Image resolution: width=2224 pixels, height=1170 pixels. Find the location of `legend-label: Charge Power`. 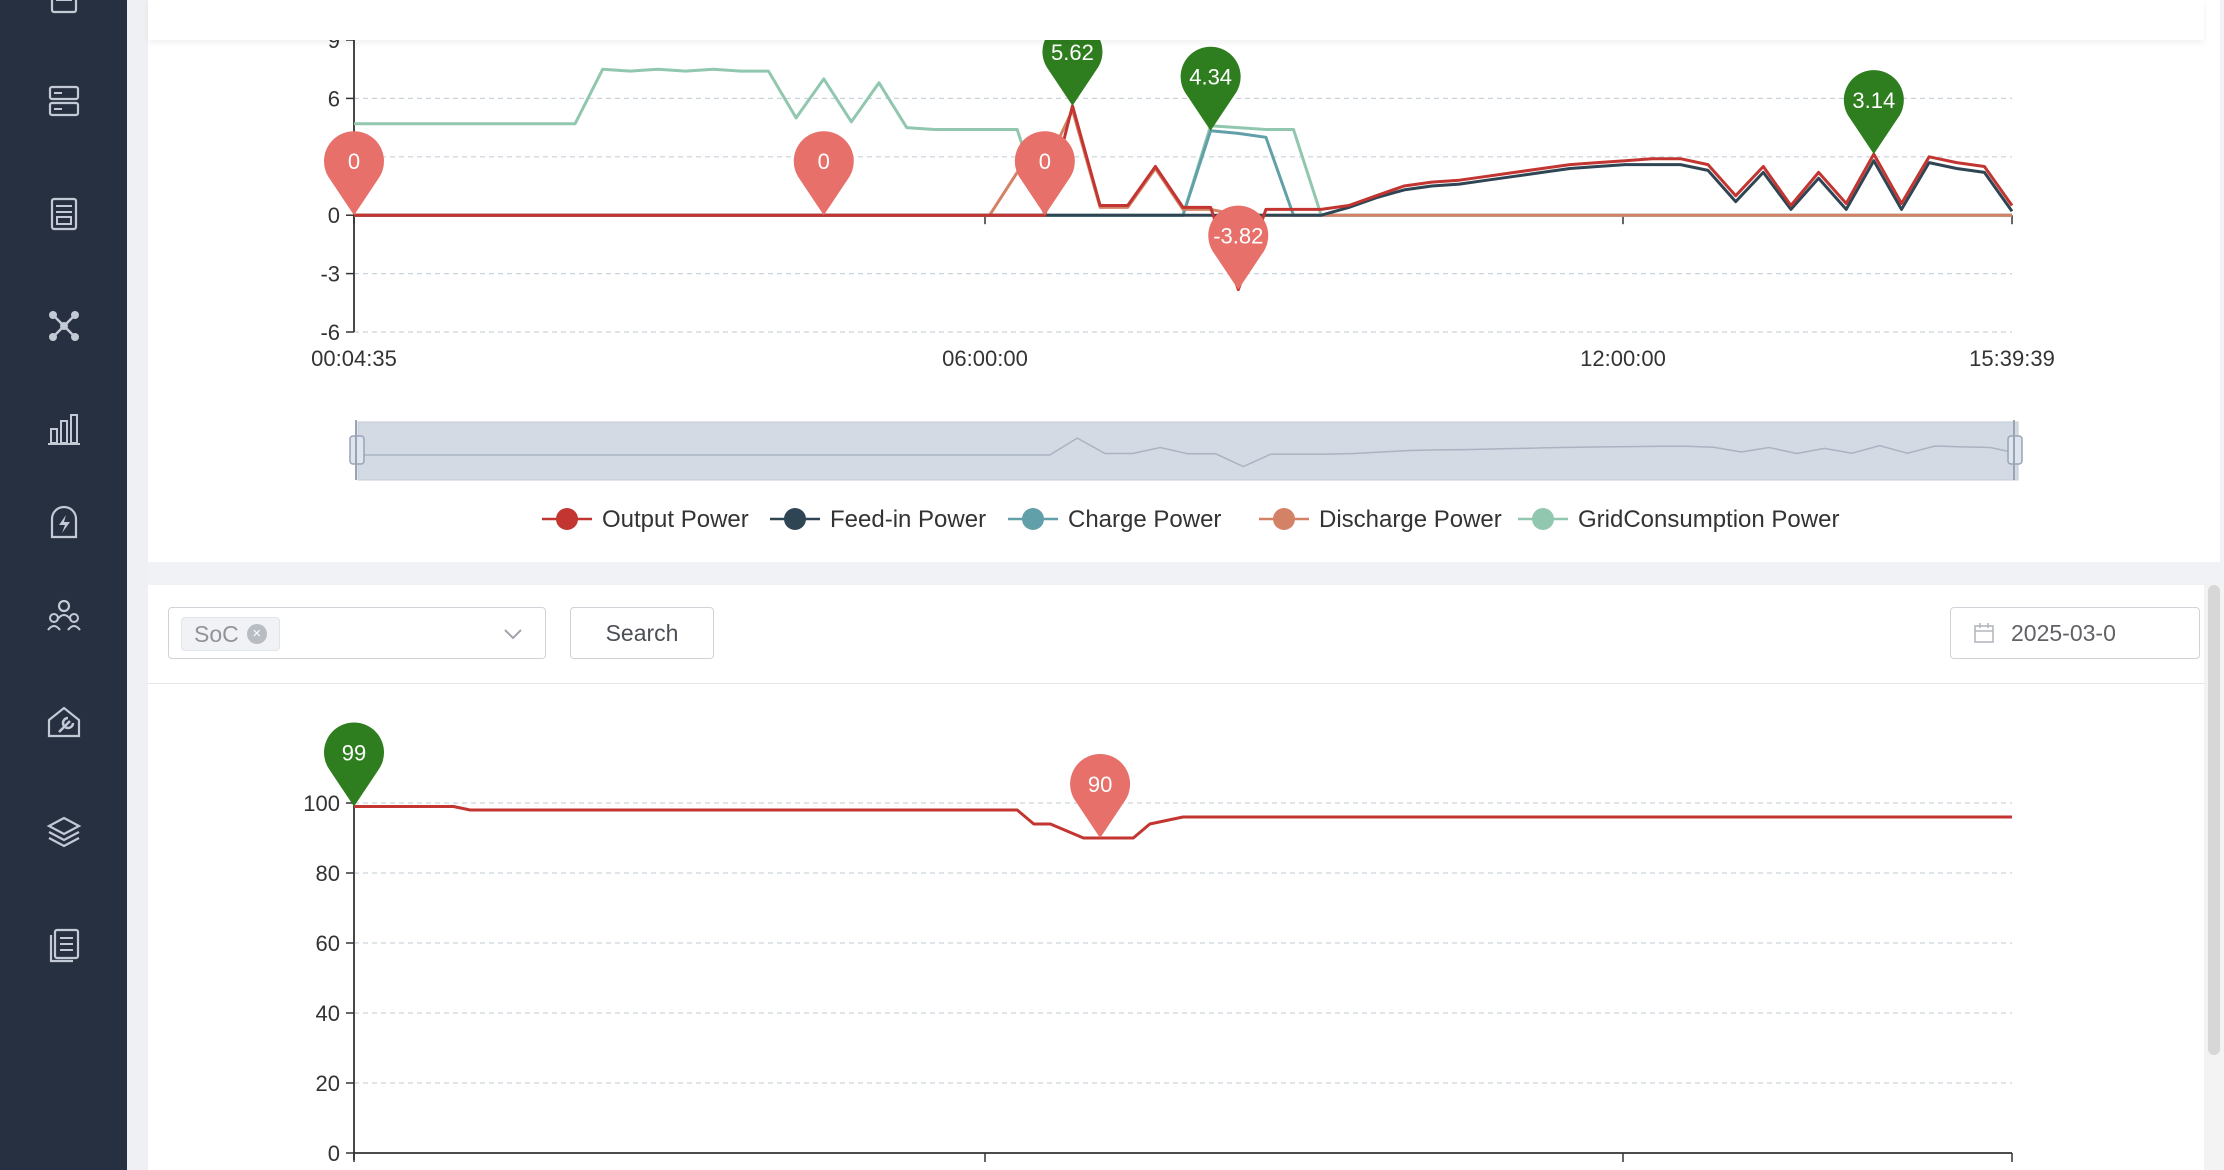

legend-label: Charge Power is located at coordinates (1144, 519).